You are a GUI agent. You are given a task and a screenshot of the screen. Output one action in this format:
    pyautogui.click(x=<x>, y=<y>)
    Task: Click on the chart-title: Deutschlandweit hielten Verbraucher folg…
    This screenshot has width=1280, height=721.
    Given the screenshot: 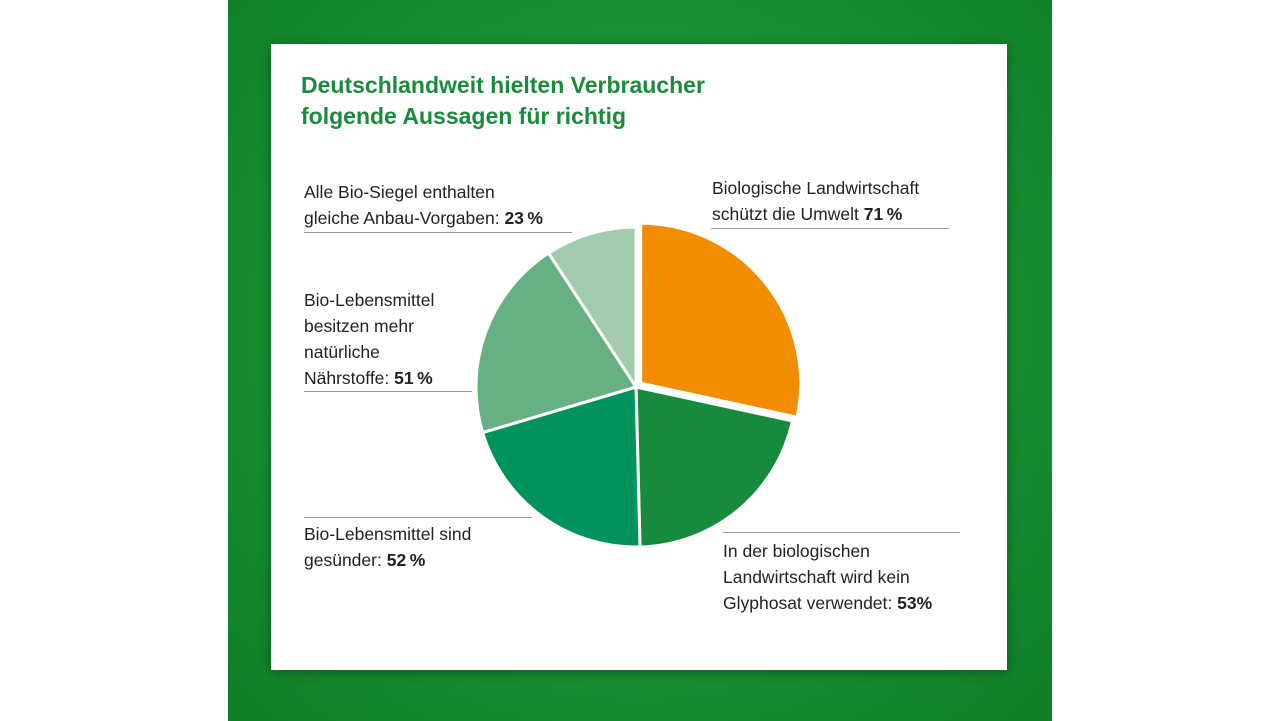 What is the action you would take?
    pyautogui.click(x=561, y=101)
    